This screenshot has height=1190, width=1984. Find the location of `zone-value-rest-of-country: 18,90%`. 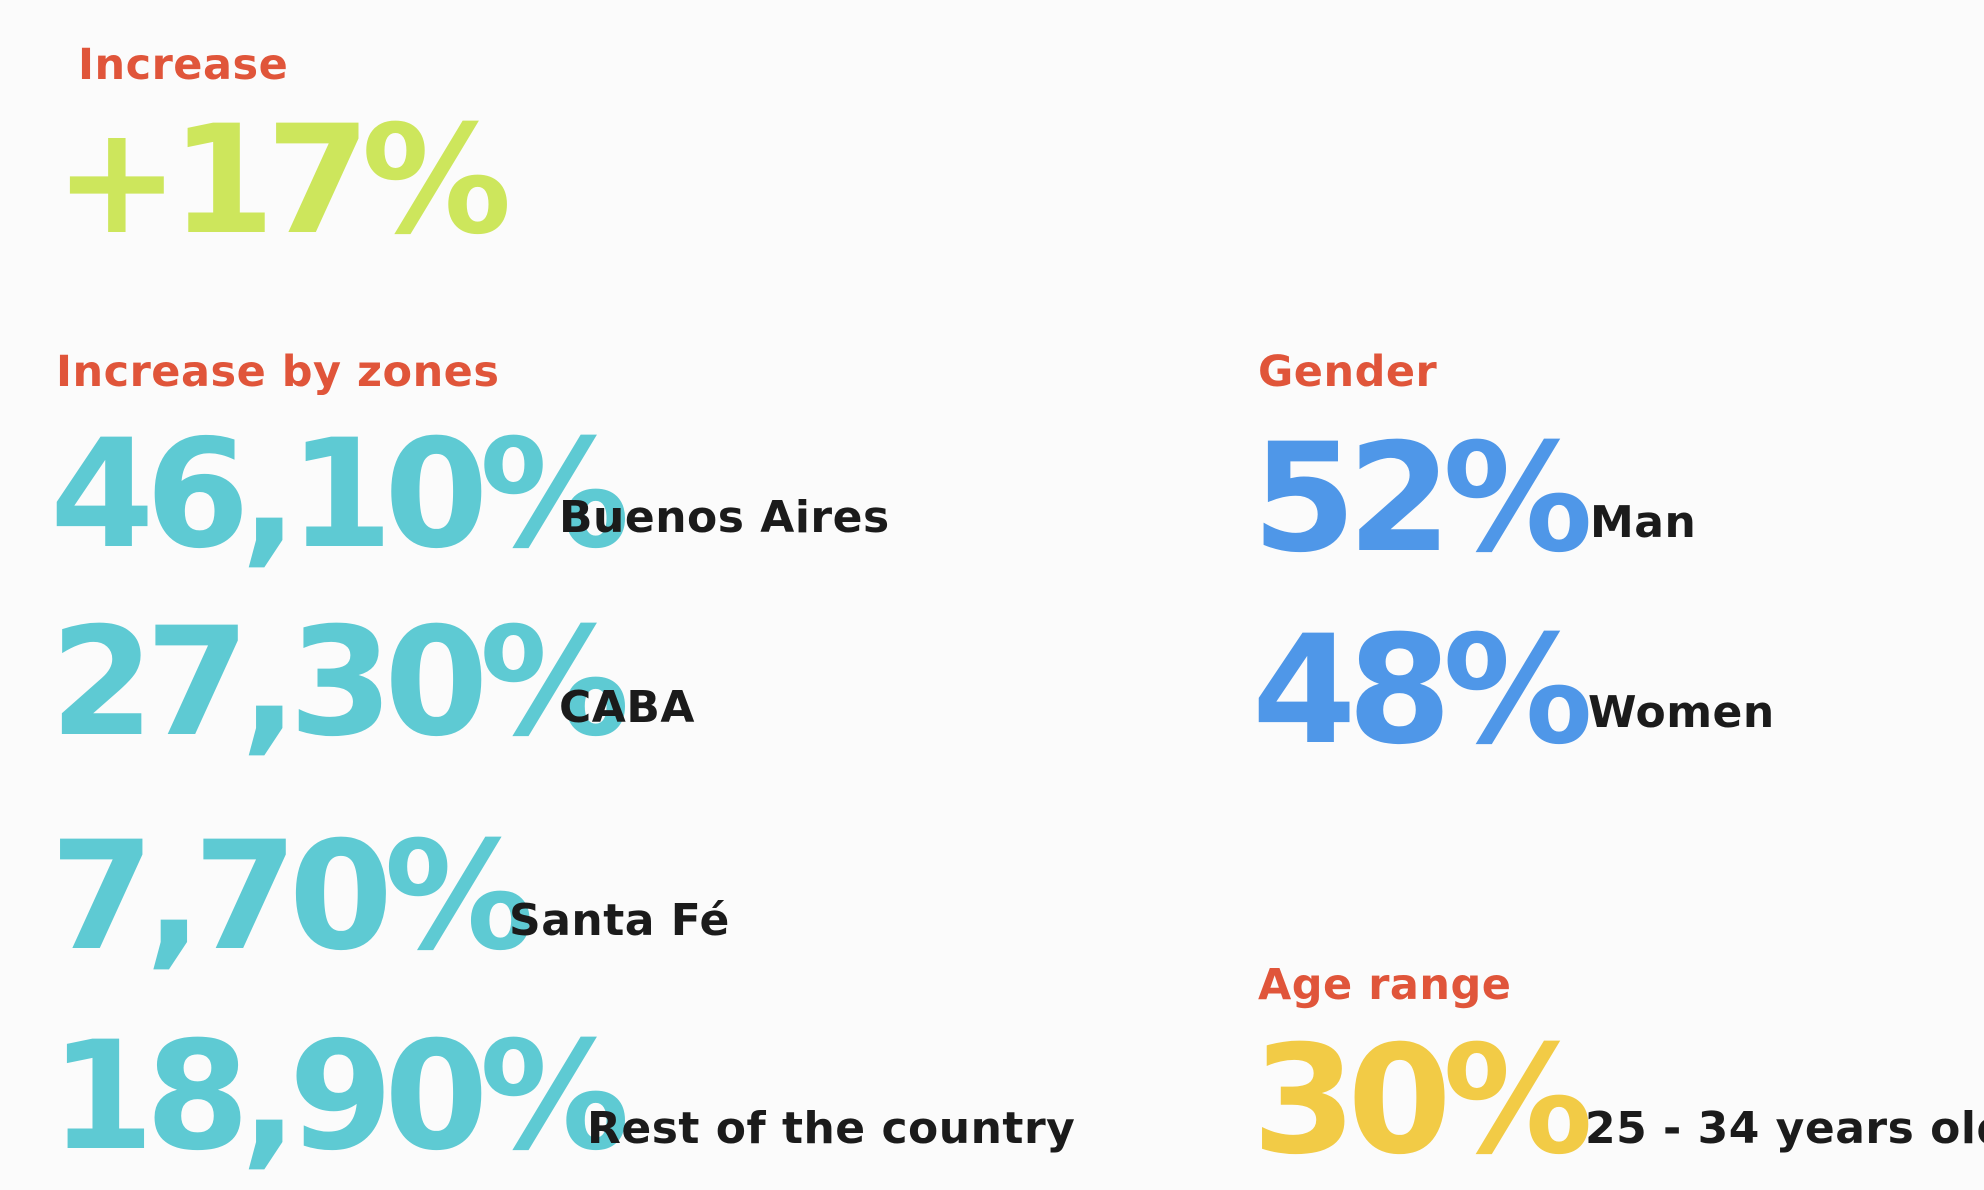

zone-value-rest-of-country: 18,90% is located at coordinates (340, 1097).